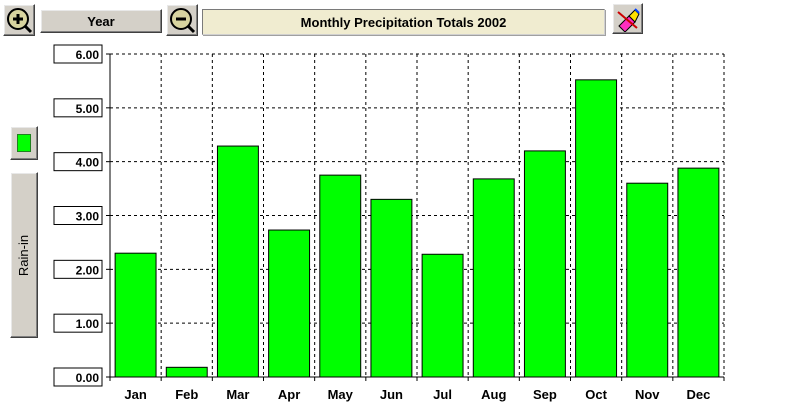 The image size is (789, 408). Describe the element at coordinates (88, 163) in the screenshot. I see `y-tick-label: 4.00` at that location.